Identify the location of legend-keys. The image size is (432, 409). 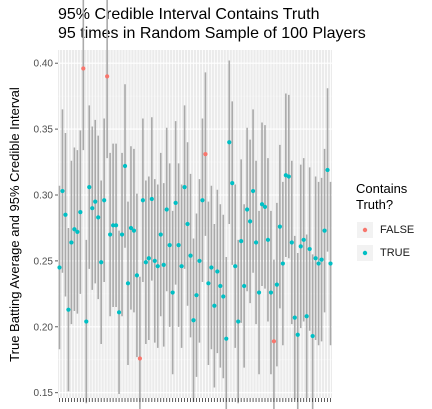
(365, 241).